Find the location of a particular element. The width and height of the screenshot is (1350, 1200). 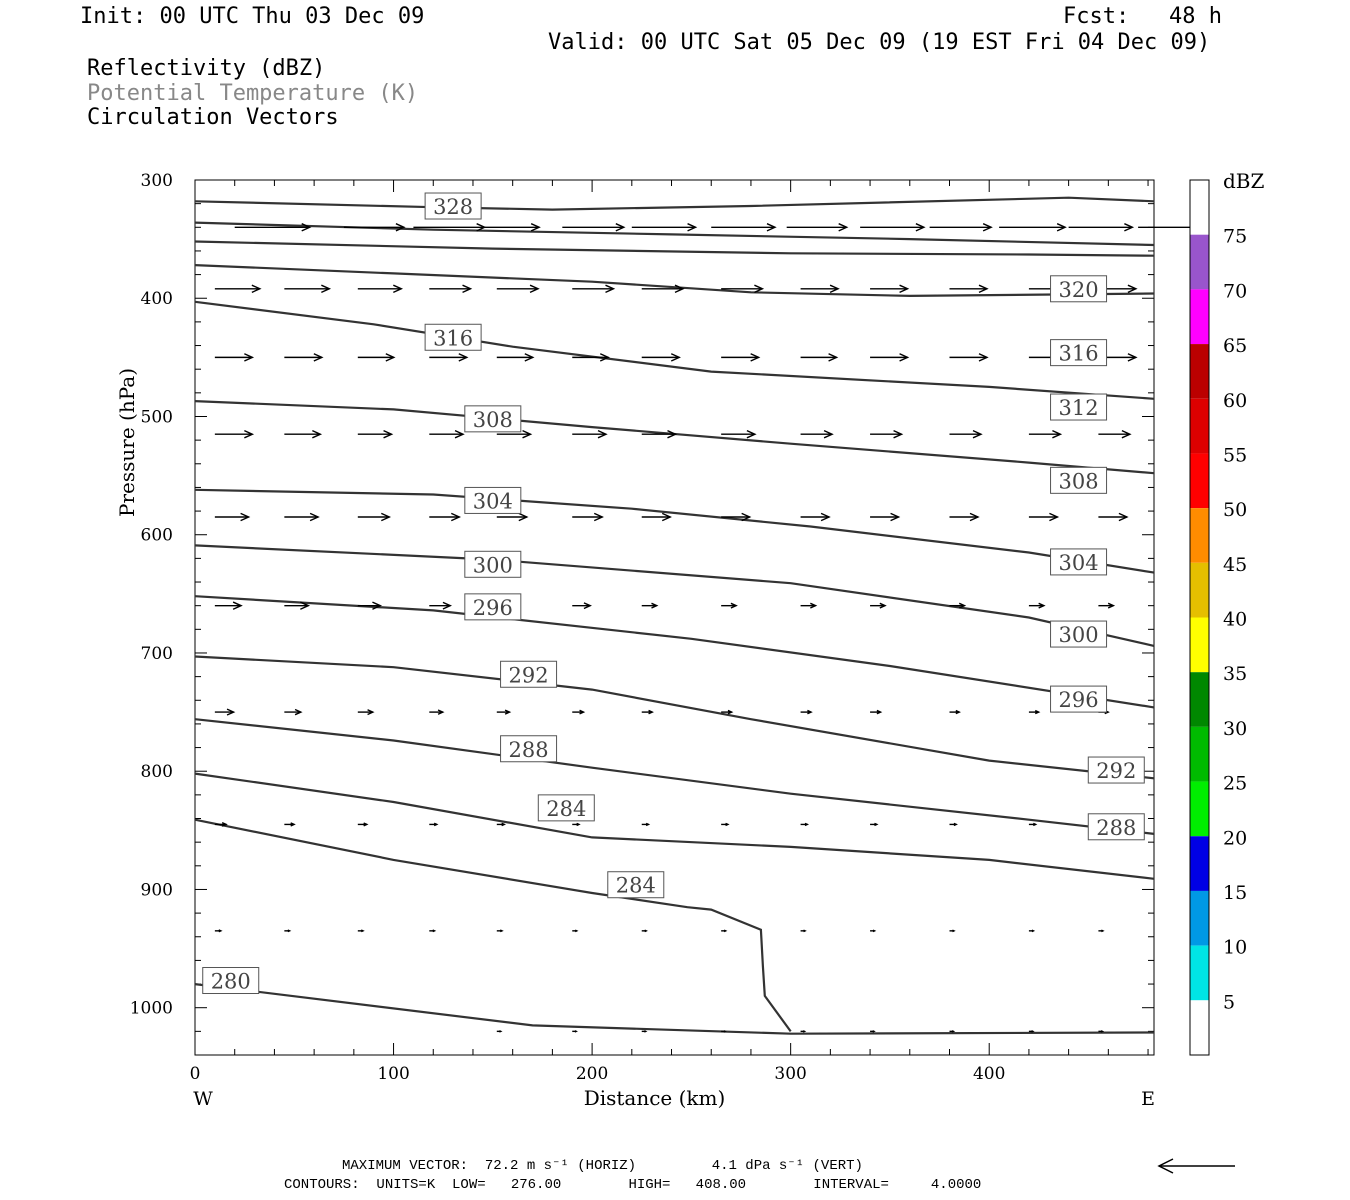

contour-label: 280 is located at coordinates (231, 982).